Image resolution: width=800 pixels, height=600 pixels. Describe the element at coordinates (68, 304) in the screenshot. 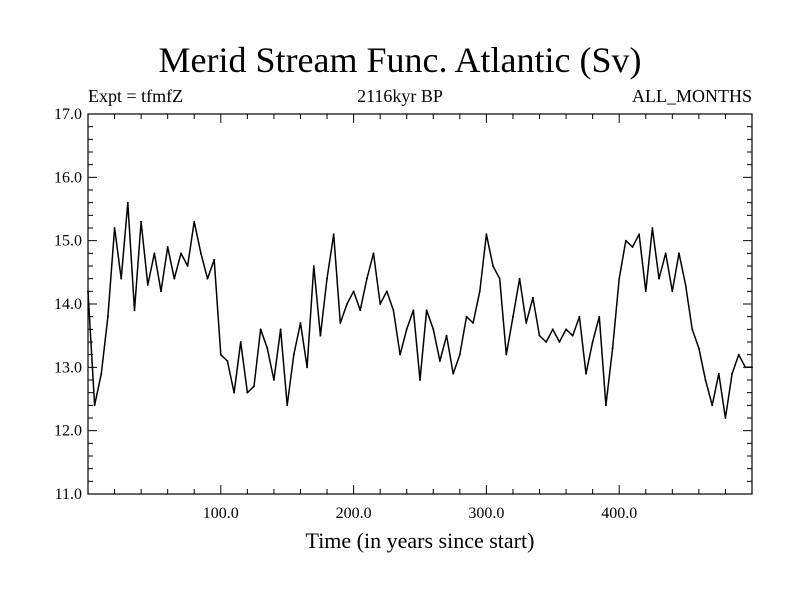

I see `y-tick-label: 14.0` at that location.